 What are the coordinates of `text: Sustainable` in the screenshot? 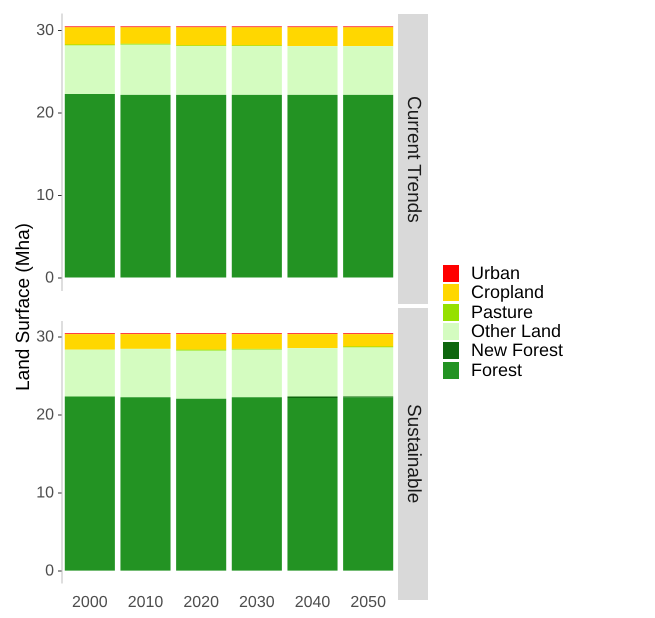 It's located at (413, 454).